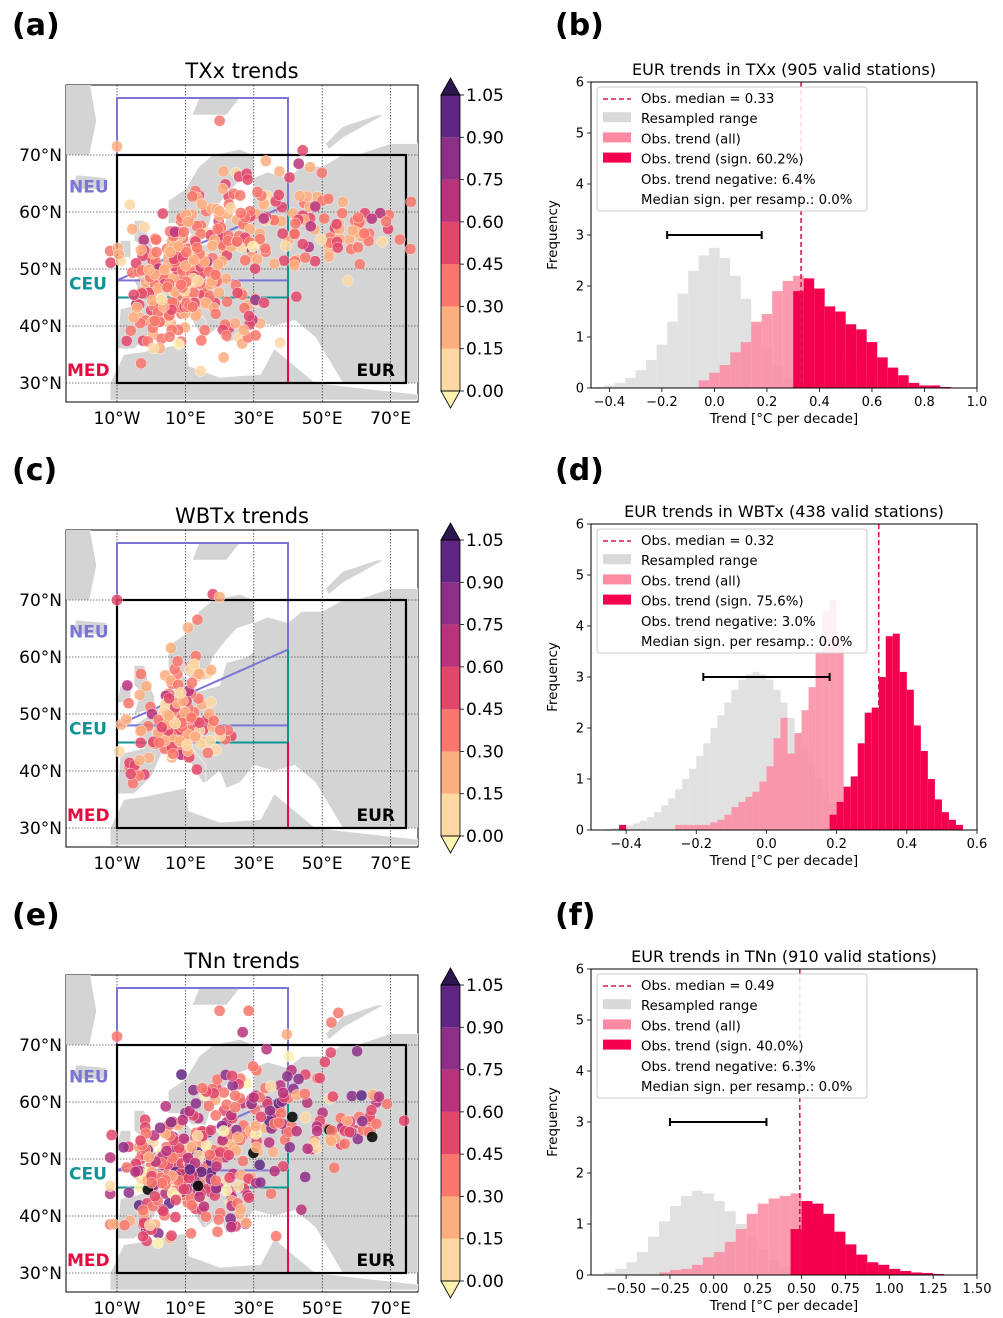 Image resolution: width=1003 pixels, height=1318 pixels. Describe the element at coordinates (872, 402) in the screenshot. I see `x-tick-label: 0.6` at that location.